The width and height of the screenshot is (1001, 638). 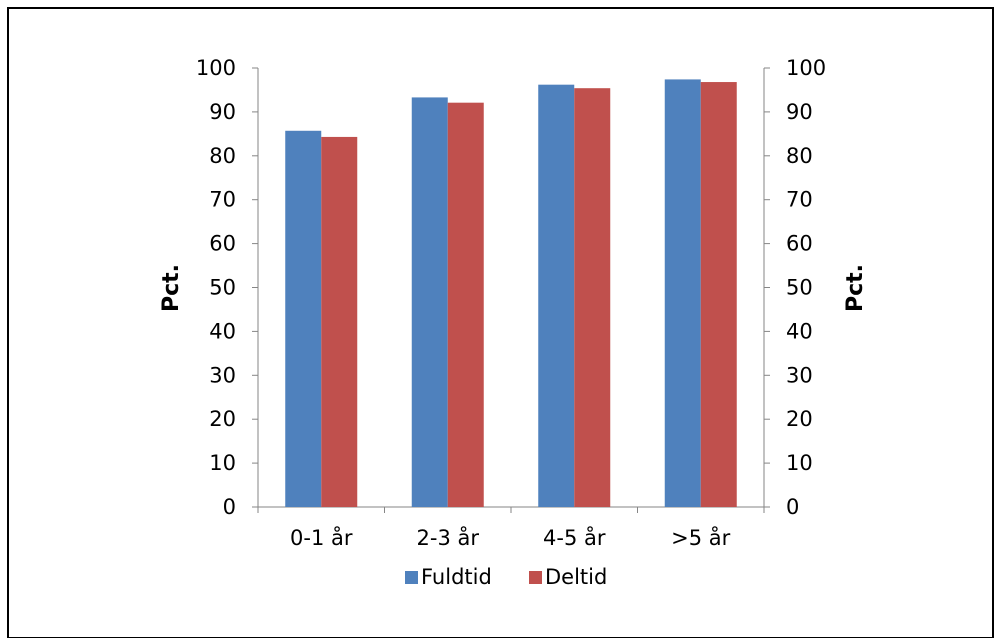 I want to click on y-tick-label-left: 30, so click(x=222, y=375).